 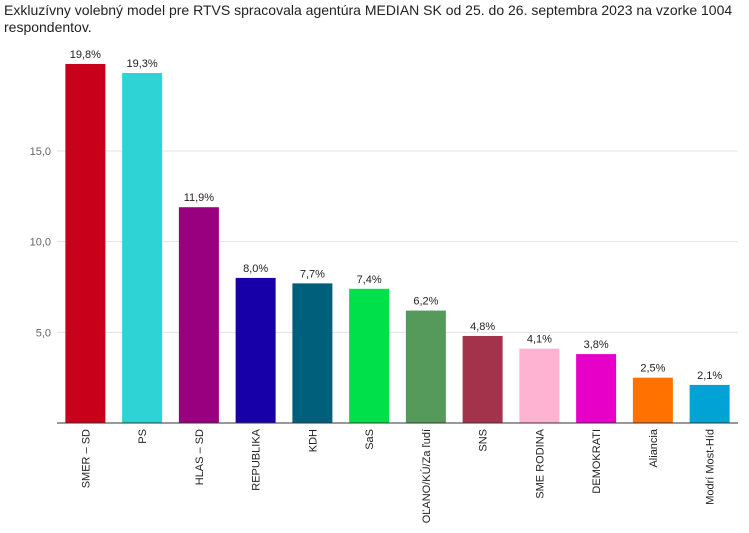 I want to click on data-label: 4,8%, so click(x=482, y=327).